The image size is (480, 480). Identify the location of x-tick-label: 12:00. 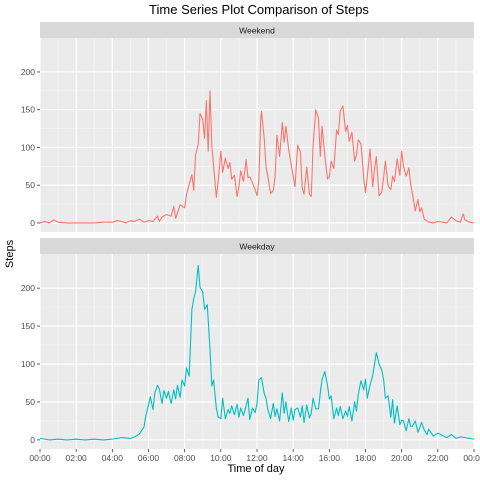
(257, 458).